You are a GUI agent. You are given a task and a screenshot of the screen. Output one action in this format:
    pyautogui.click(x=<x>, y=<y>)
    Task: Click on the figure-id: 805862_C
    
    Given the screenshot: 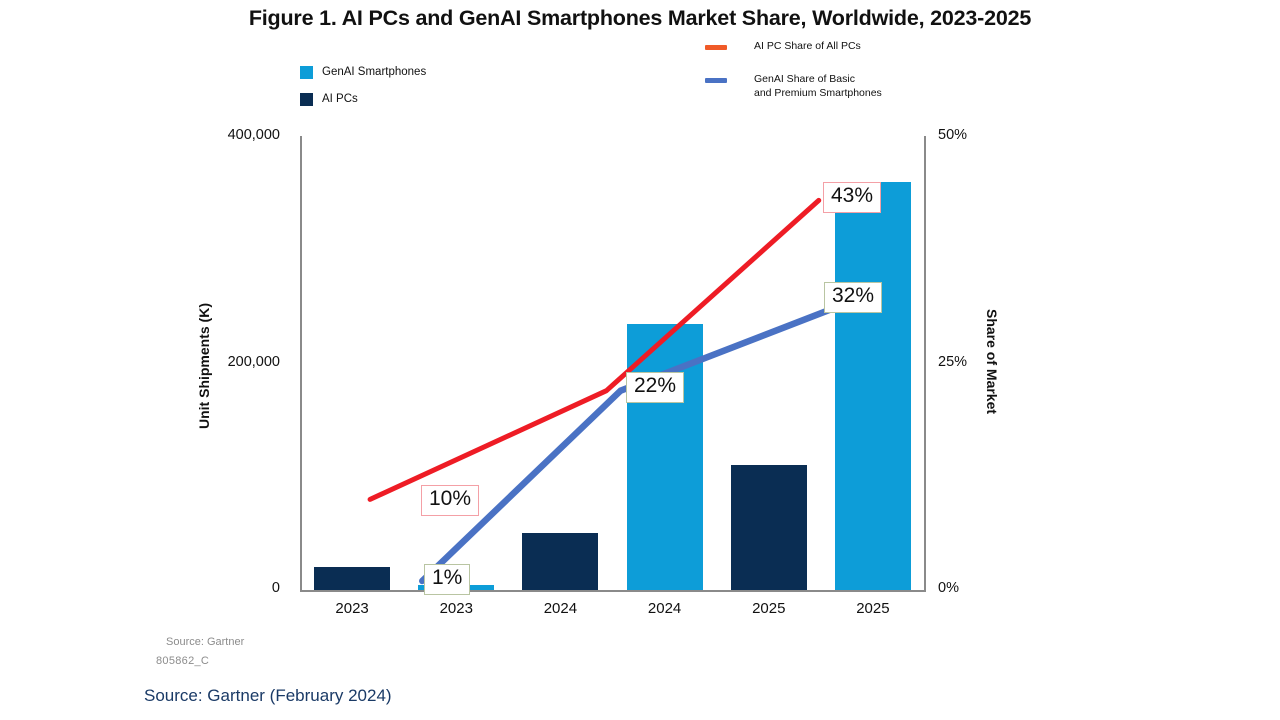 What is the action you would take?
    pyautogui.click(x=183, y=661)
    